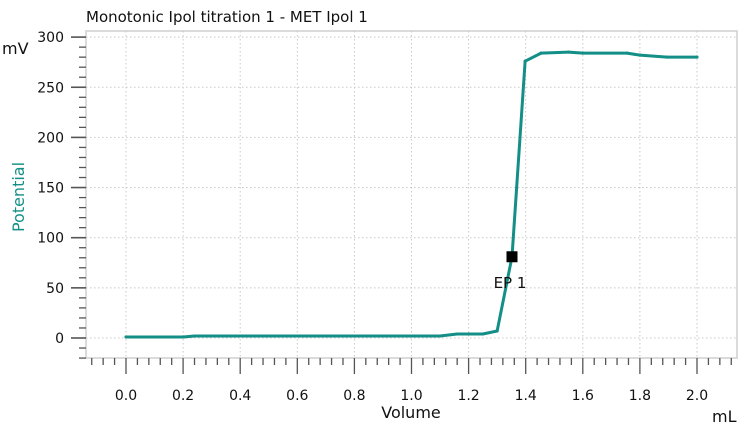 The height and width of the screenshot is (439, 750). I want to click on y-tick-label: 50, so click(55, 289).